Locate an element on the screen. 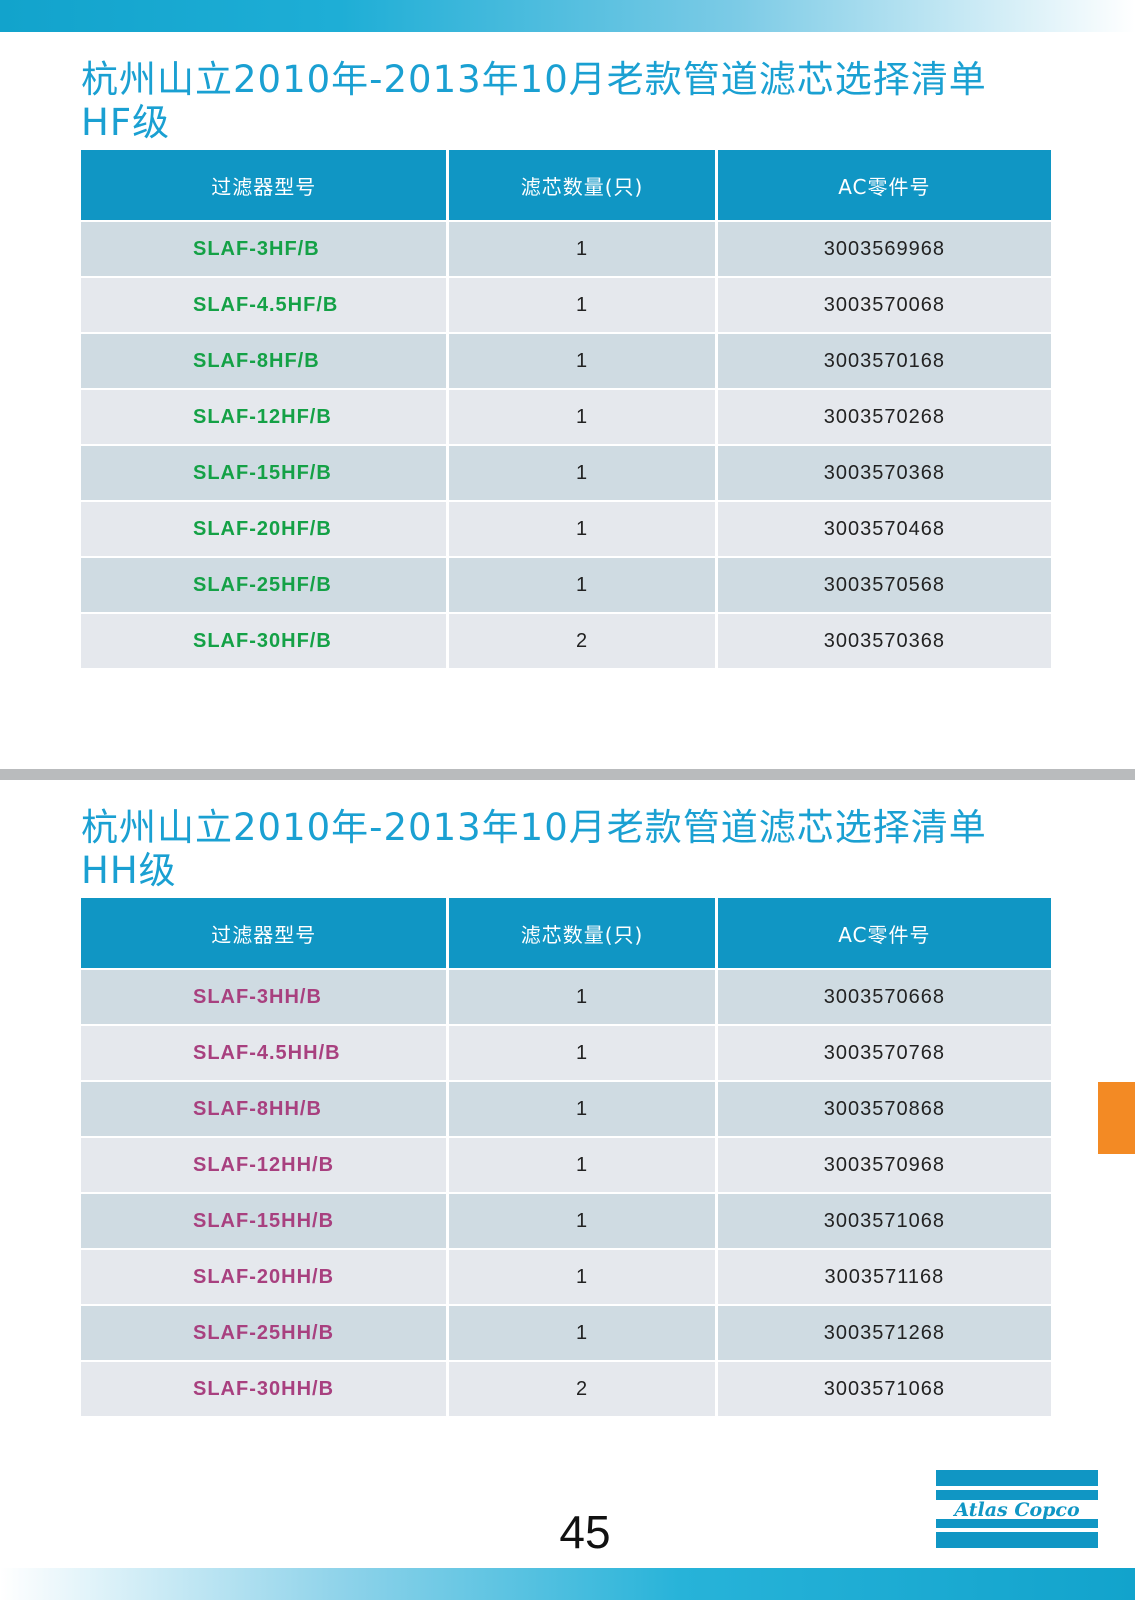  table-row: SLAF-25HH/B 1 3003571268 is located at coordinates (566, 1333).